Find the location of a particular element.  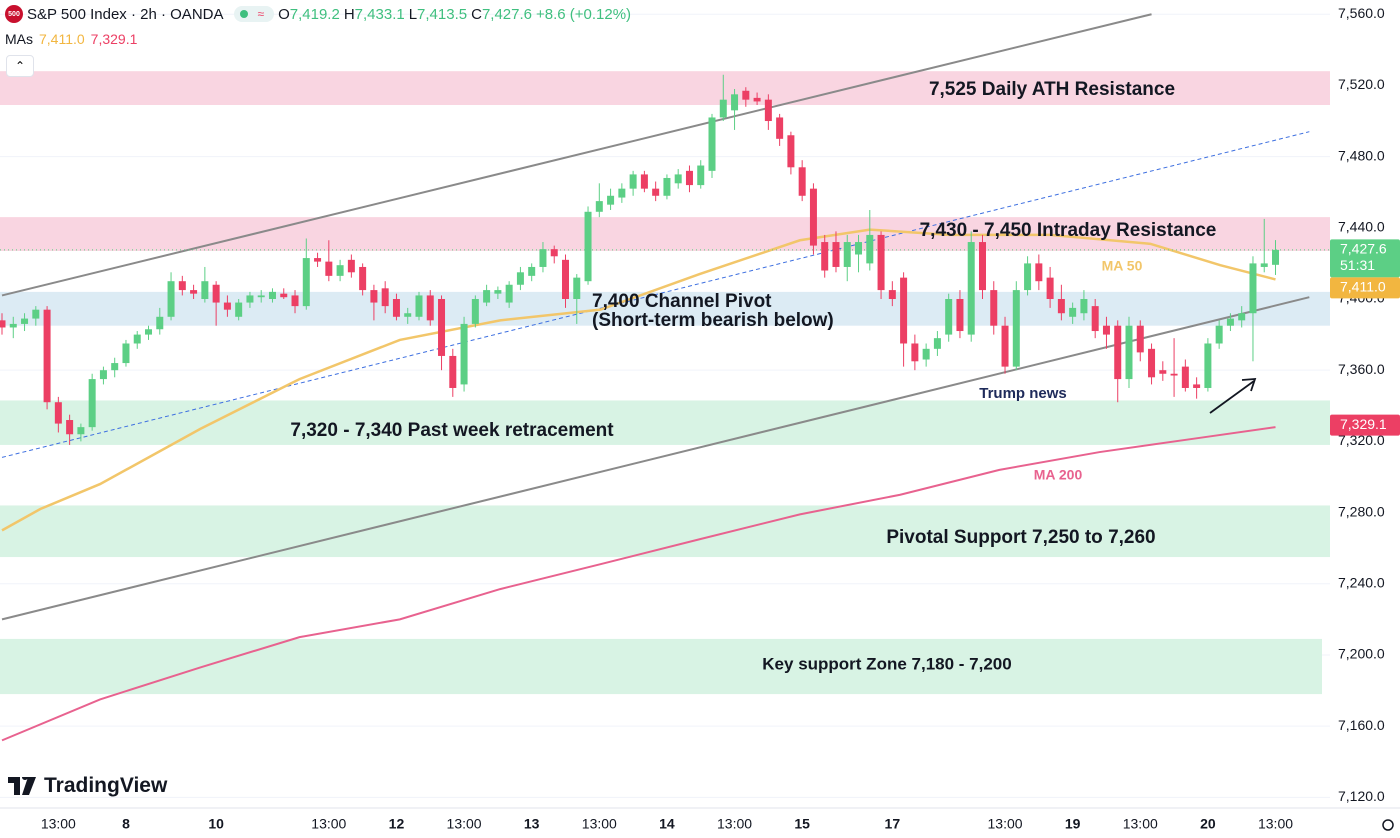

ma-label: MA 50 is located at coordinates (1122, 266).